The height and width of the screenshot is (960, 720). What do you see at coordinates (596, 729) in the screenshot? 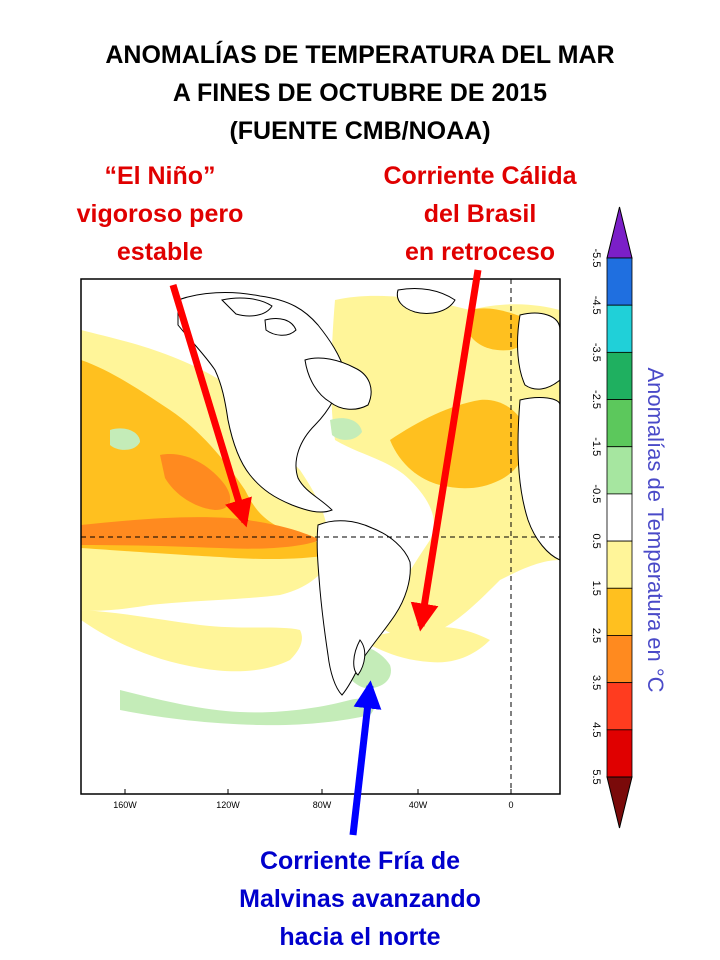
I see `colorbar-label: 4.5` at bounding box center [596, 729].